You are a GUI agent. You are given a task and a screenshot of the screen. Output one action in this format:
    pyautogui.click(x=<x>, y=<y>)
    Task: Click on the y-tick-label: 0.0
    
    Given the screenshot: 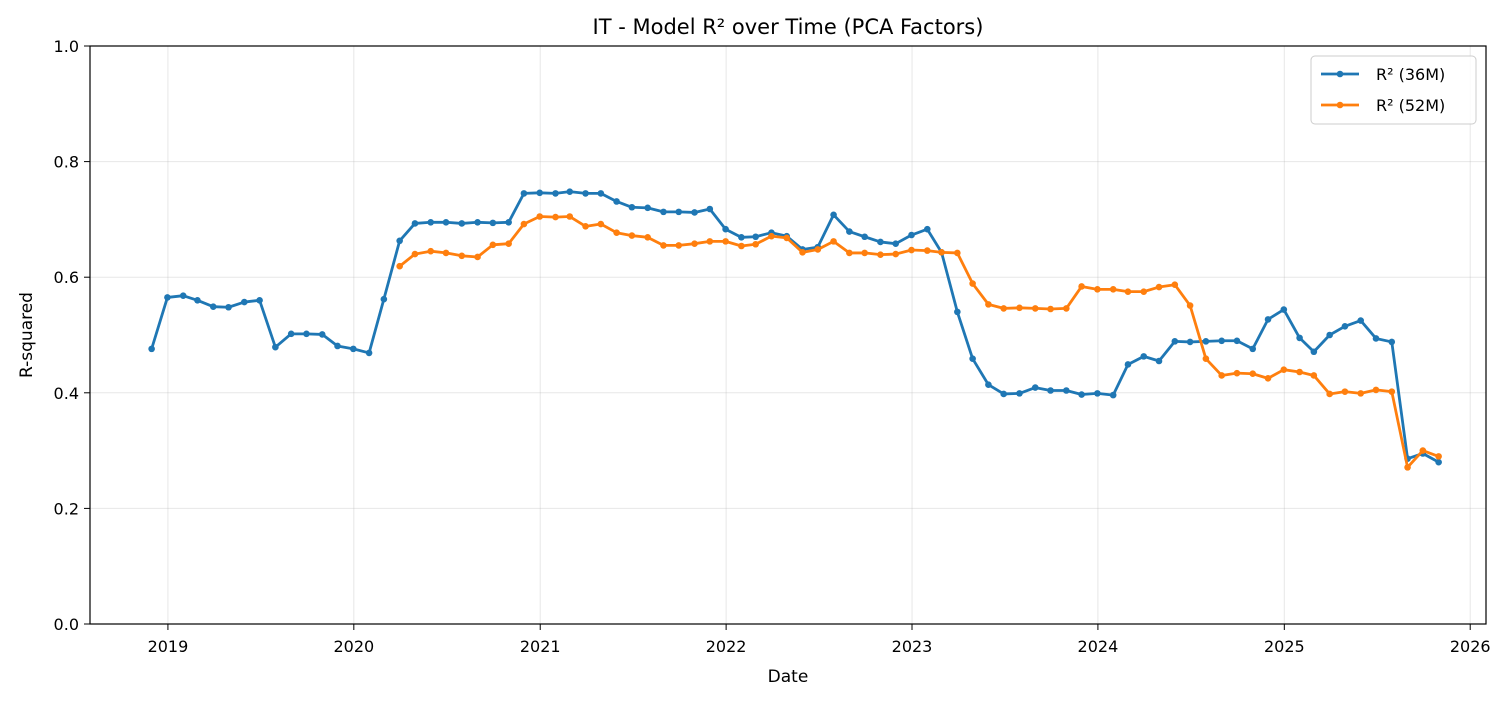 What is the action you would take?
    pyautogui.click(x=66, y=624)
    